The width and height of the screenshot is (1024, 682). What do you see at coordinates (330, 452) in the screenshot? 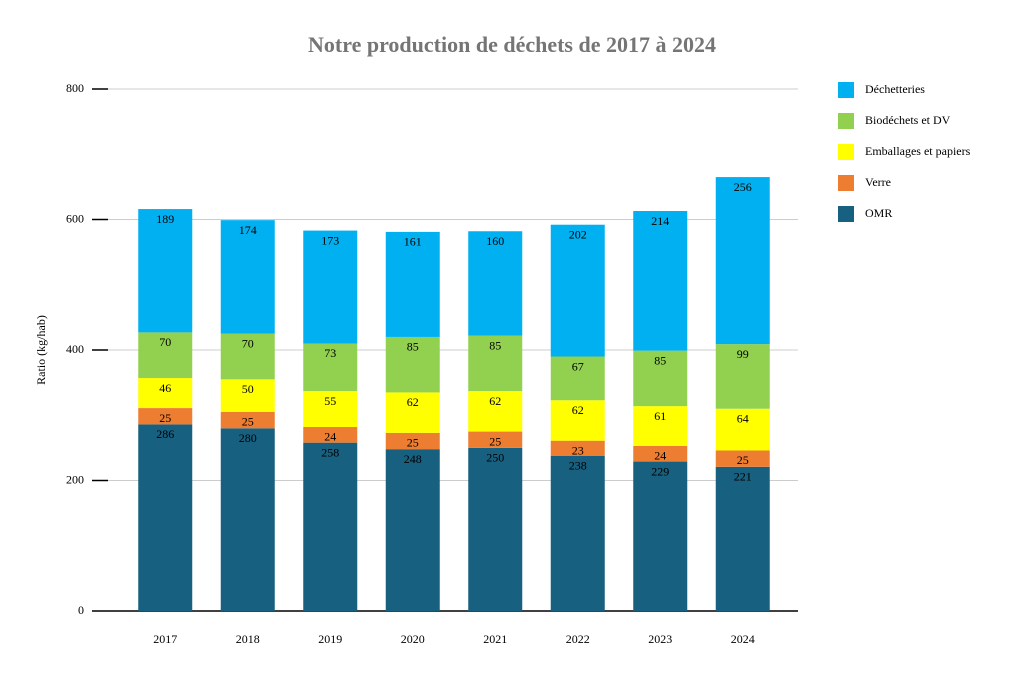
I see `data-label: 258` at bounding box center [330, 452].